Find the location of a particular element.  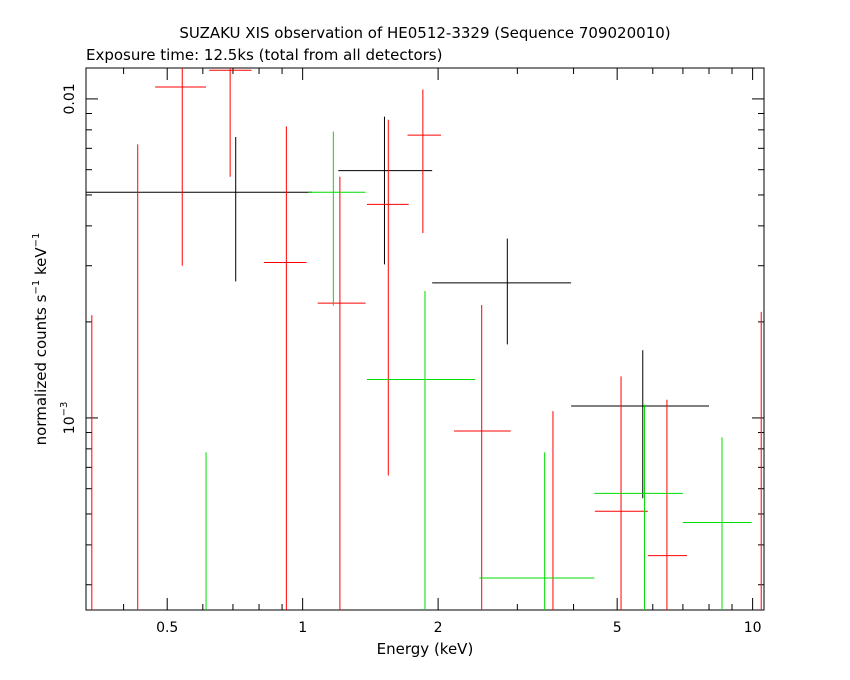

x-tick-label: 0.5 is located at coordinates (167, 628).